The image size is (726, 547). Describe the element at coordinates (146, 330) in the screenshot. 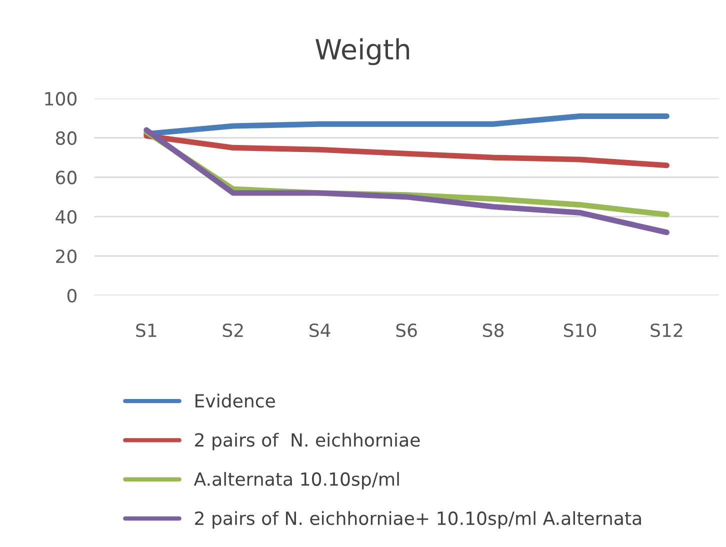

I see `x-tick-label: S1` at that location.